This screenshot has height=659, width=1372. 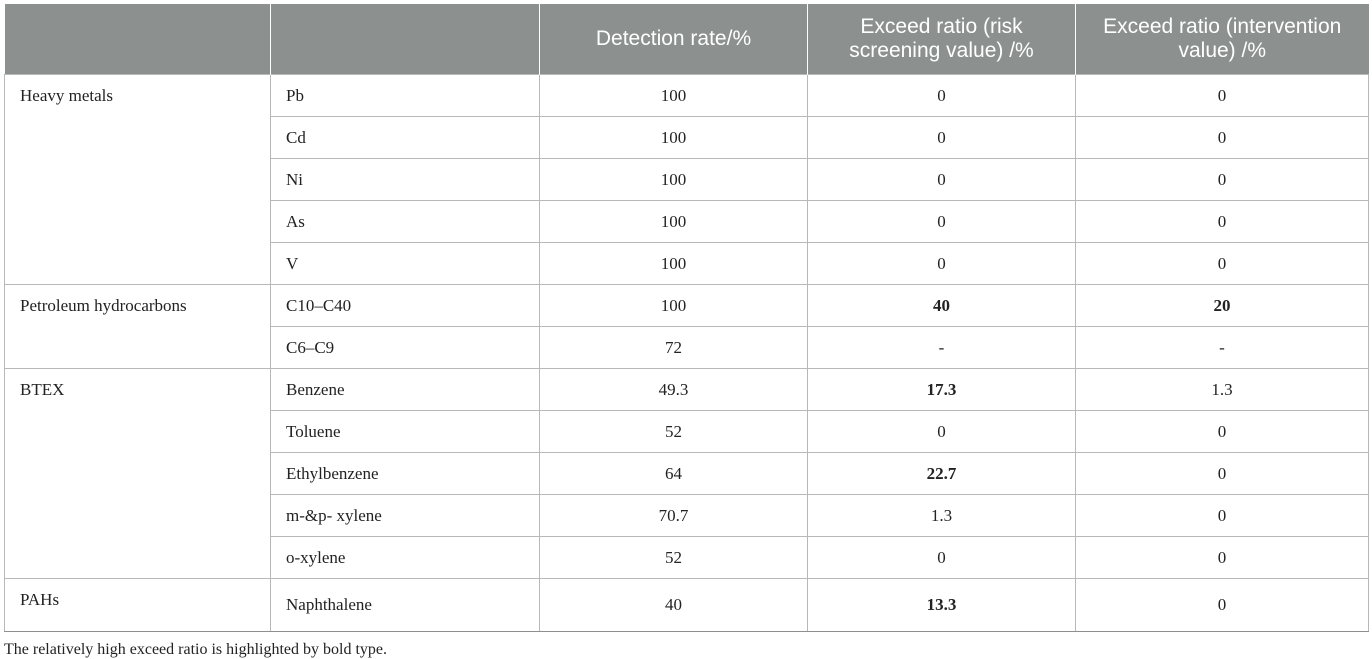 I want to click on group-label-petroleum-hydrocarbons: Petroleum hydrocarbons, so click(x=137, y=326).